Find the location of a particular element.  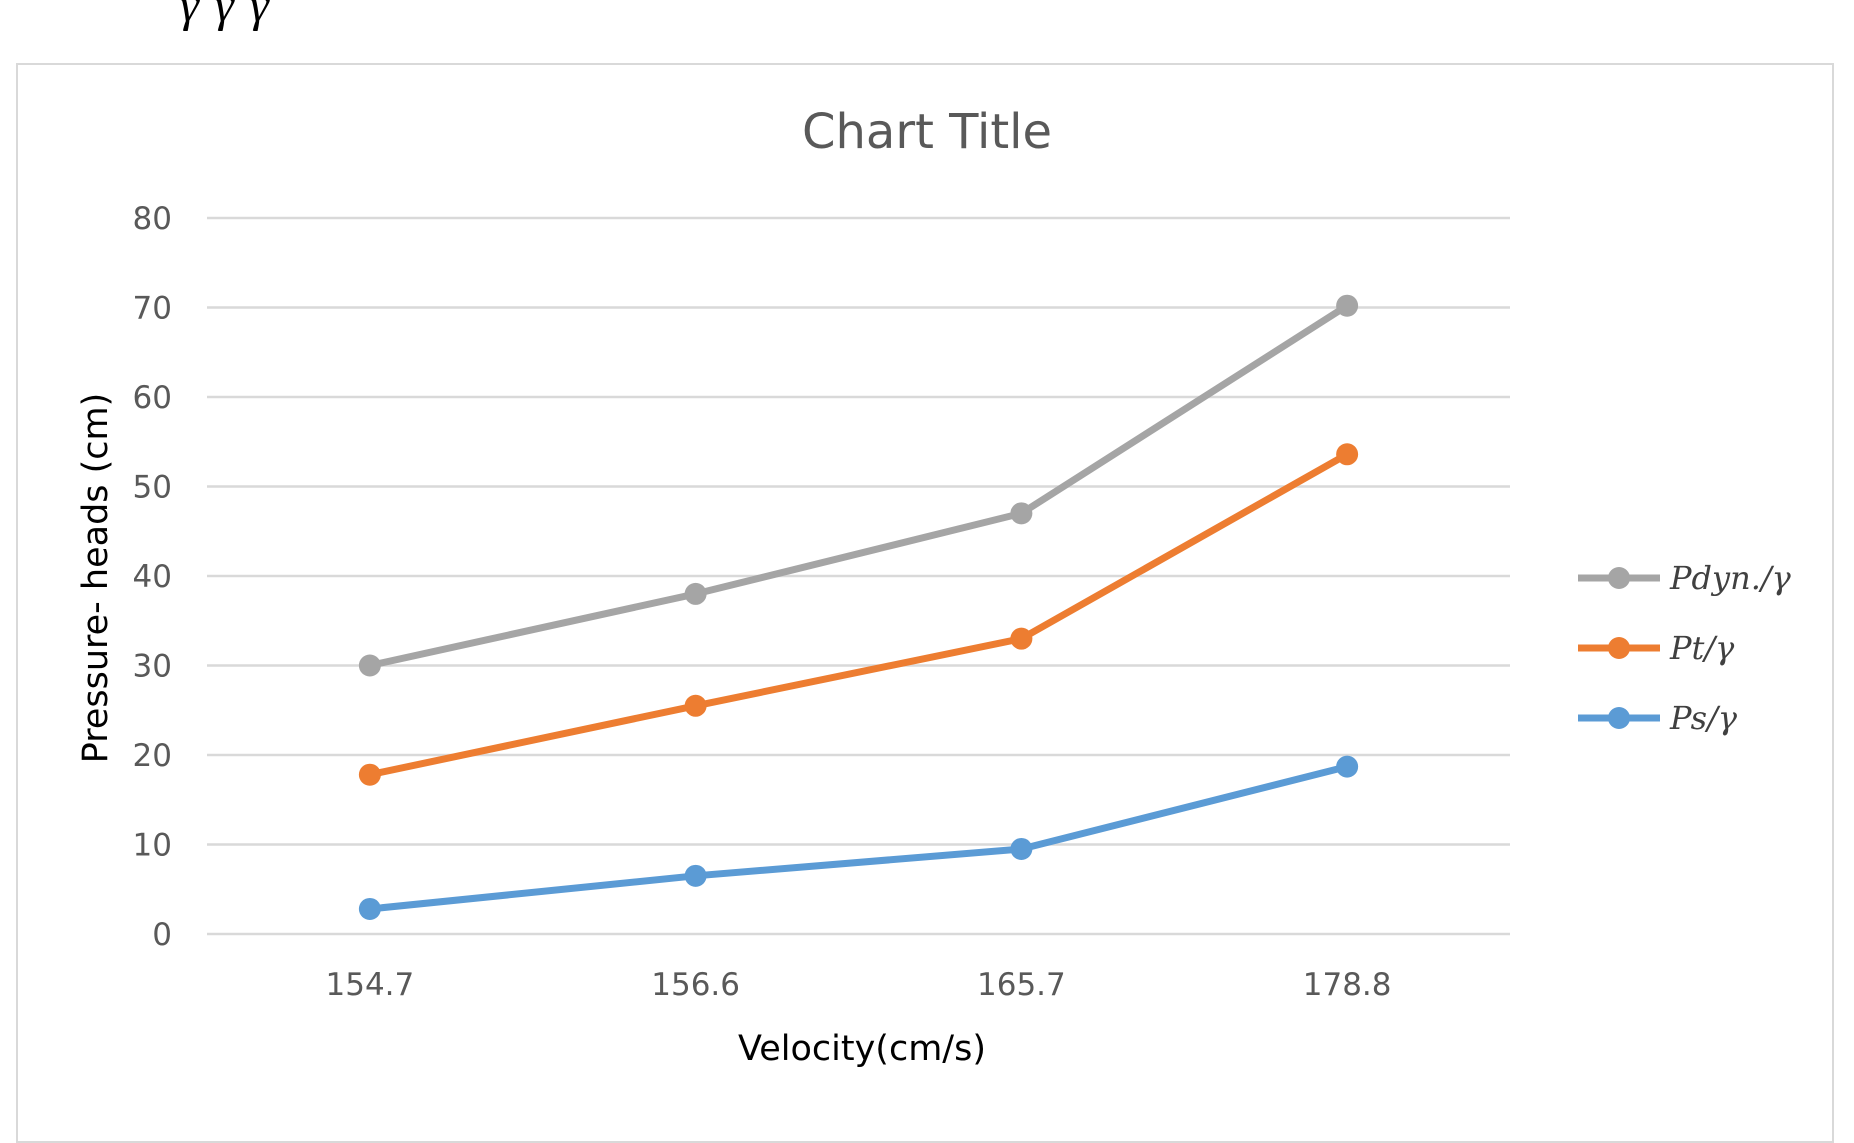

y-tick-label: 50 is located at coordinates (152, 488).